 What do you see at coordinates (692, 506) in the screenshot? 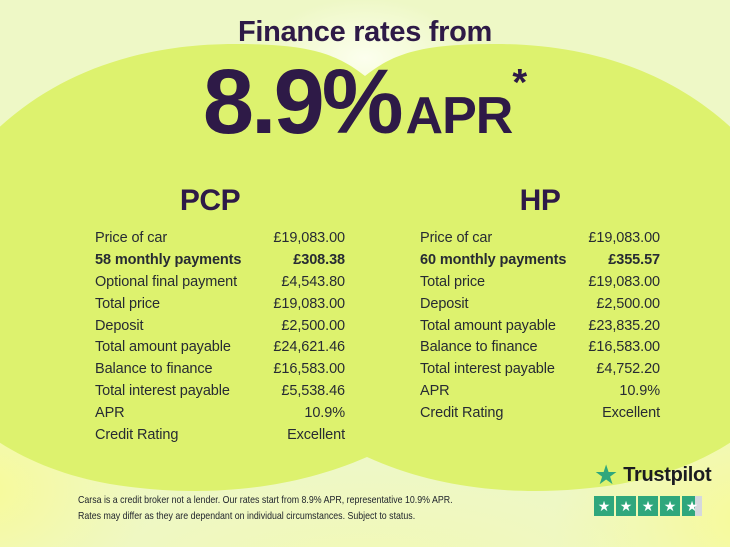
I see `star-half-icon: ★` at bounding box center [692, 506].